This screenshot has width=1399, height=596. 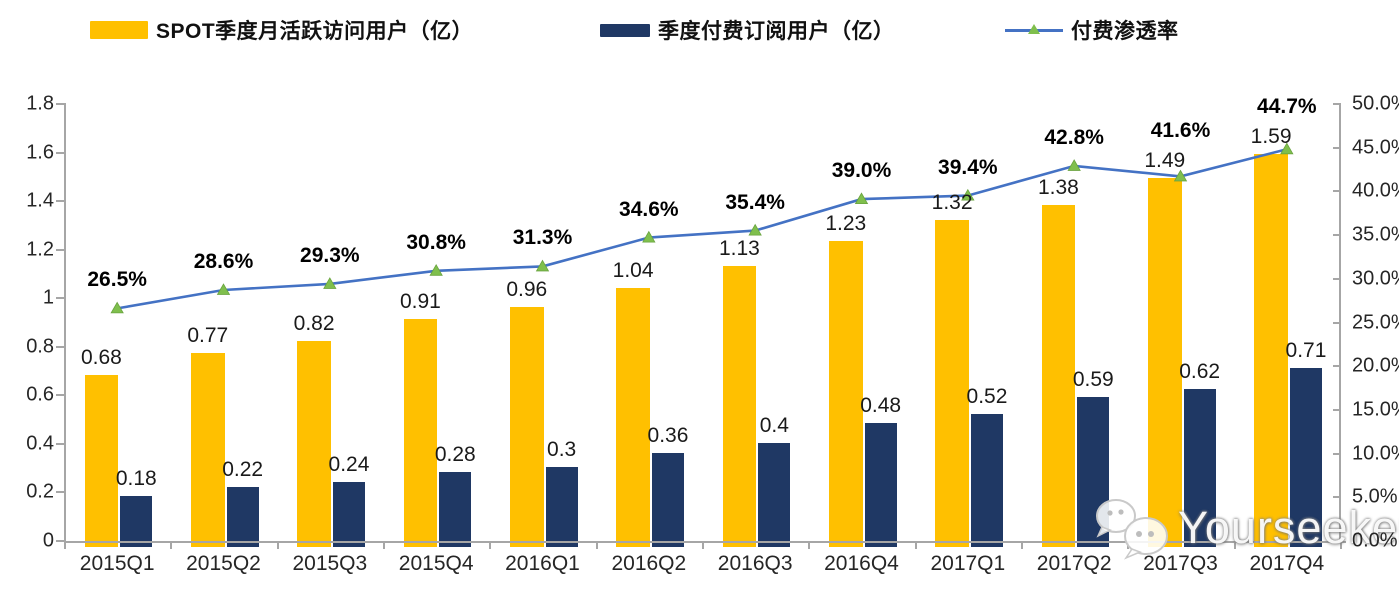 I want to click on penetration-label: 34.6%, so click(x=649, y=209).